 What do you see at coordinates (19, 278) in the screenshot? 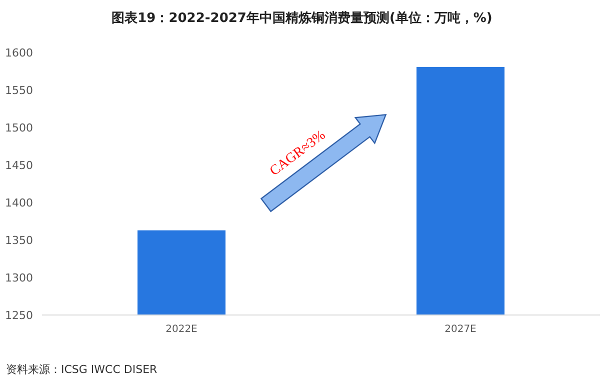
I see `y-tick-label: 1300` at bounding box center [19, 278].